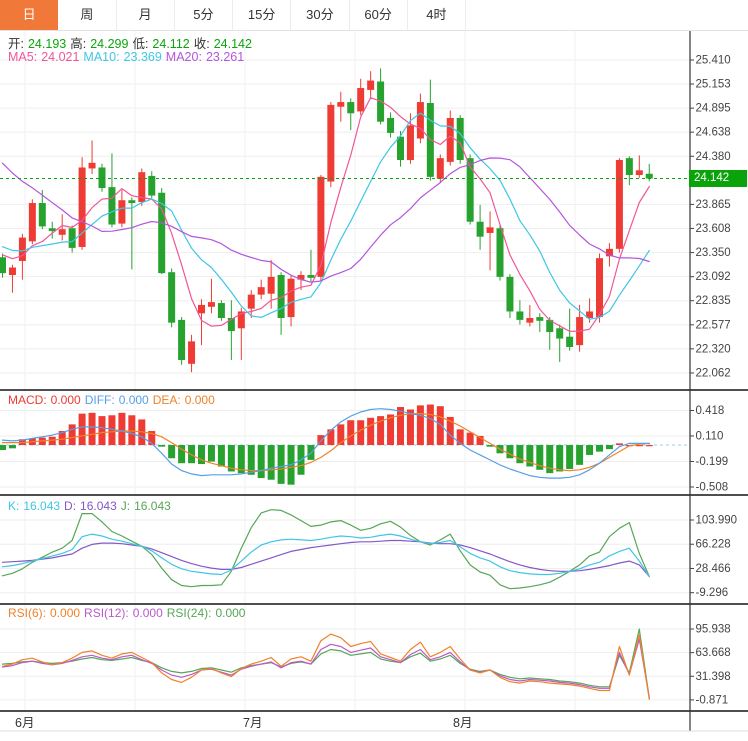  I want to click on x-axis-labels: 6月 7月 8月, so click(243, 723).